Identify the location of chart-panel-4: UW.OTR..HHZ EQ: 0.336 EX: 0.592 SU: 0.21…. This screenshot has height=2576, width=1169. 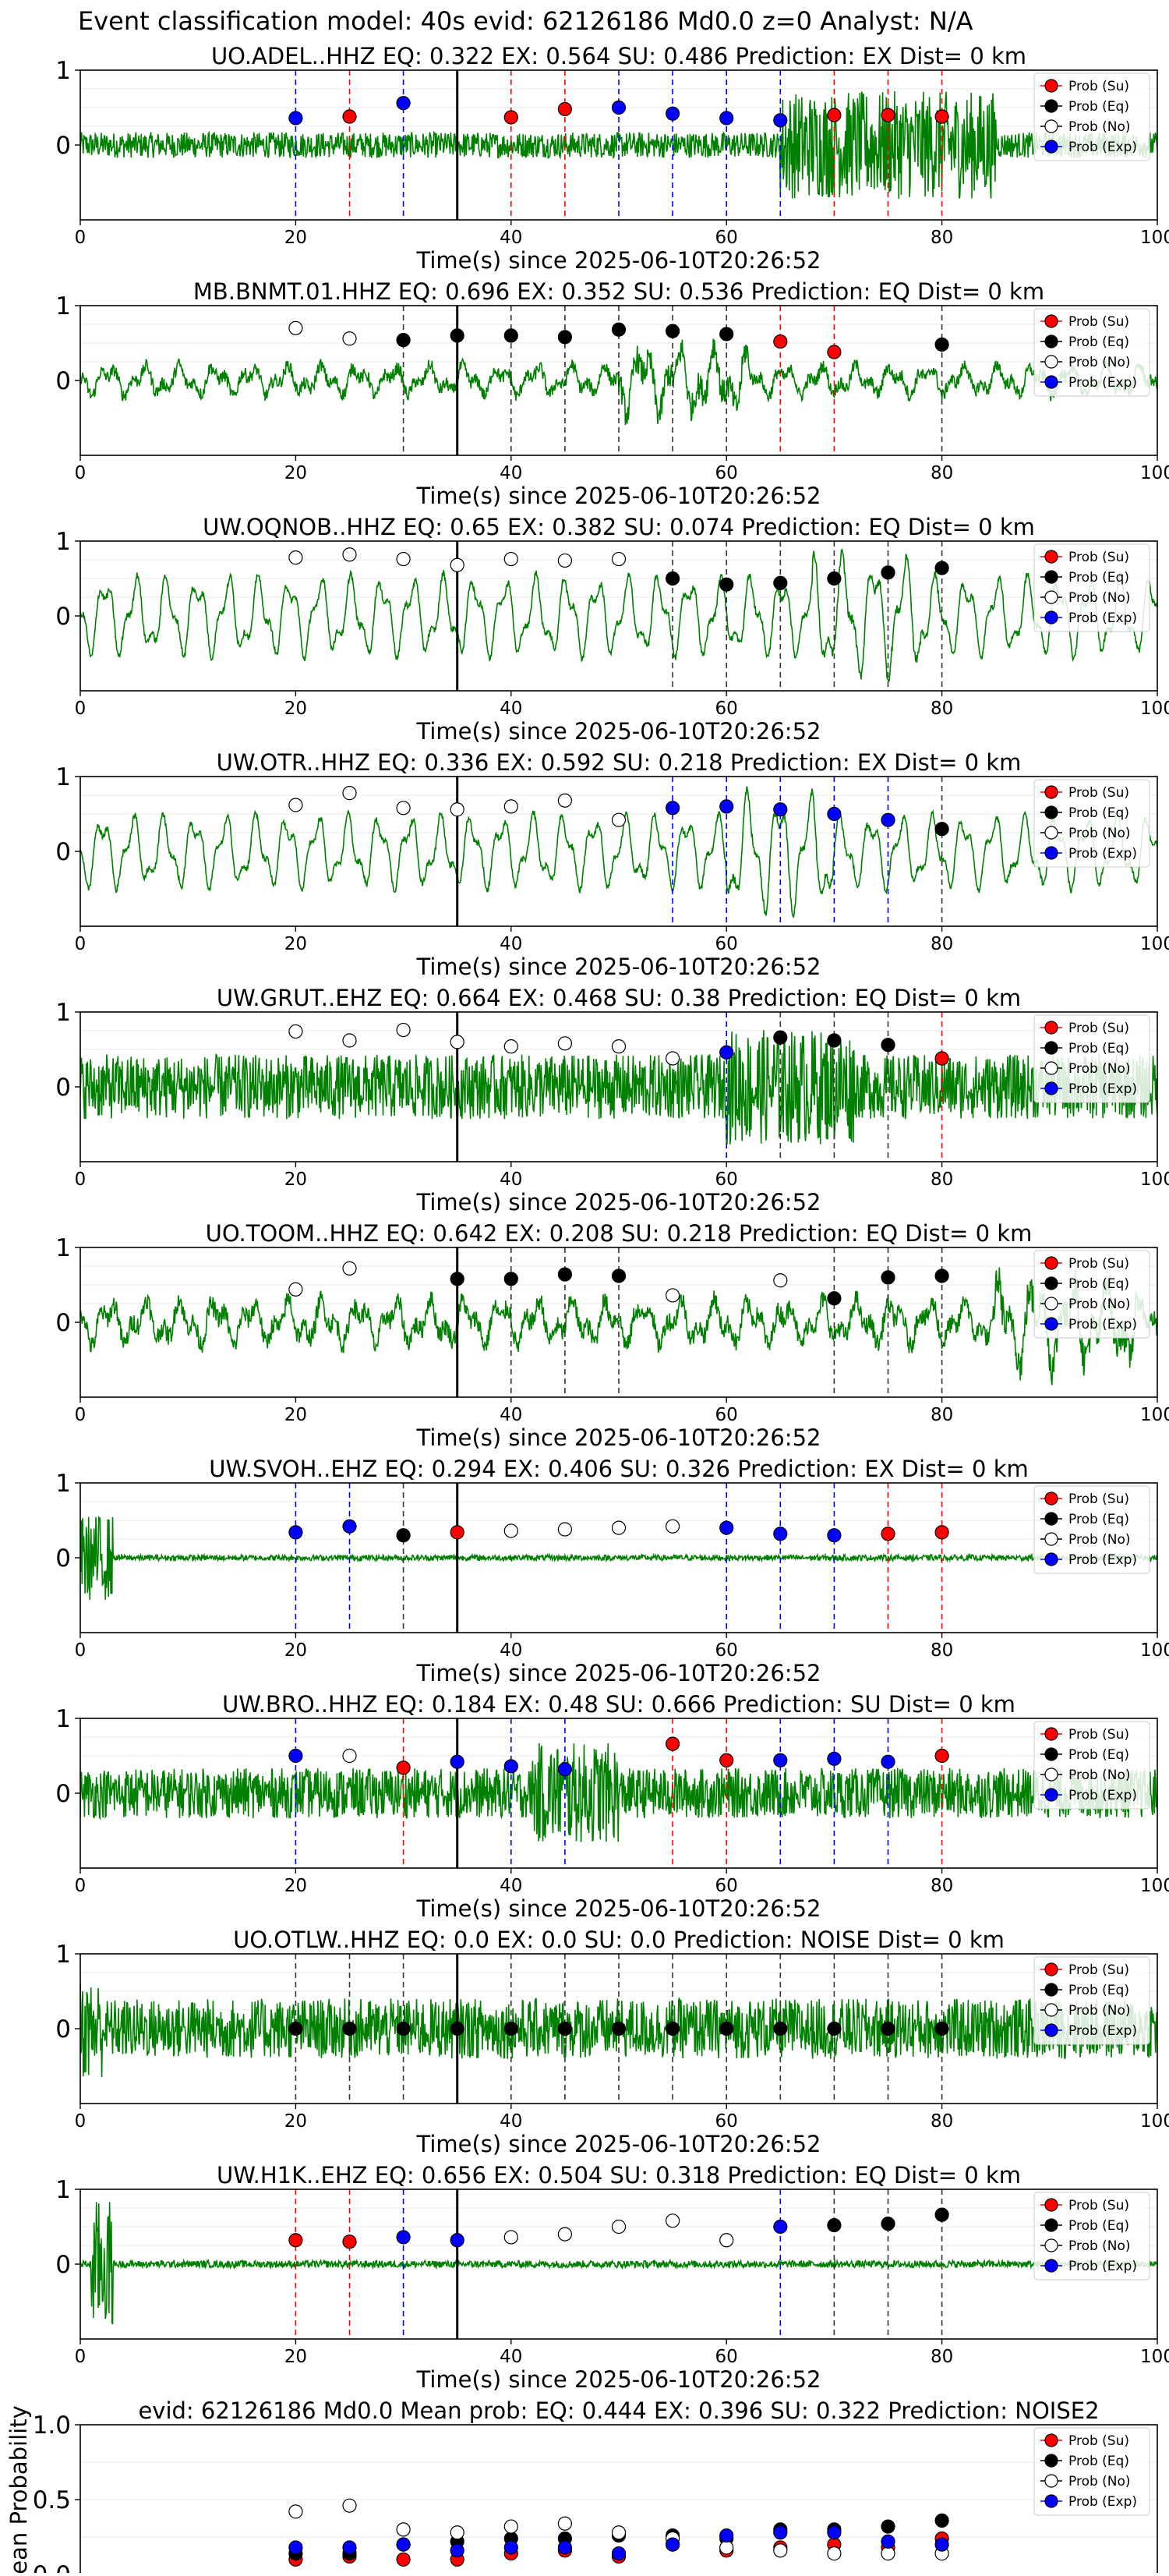
(612, 864).